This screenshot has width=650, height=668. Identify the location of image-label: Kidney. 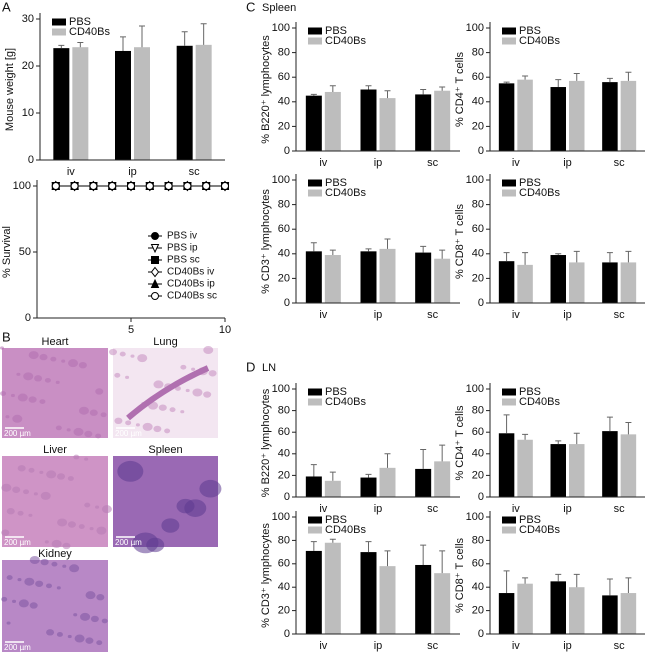
(55, 554).